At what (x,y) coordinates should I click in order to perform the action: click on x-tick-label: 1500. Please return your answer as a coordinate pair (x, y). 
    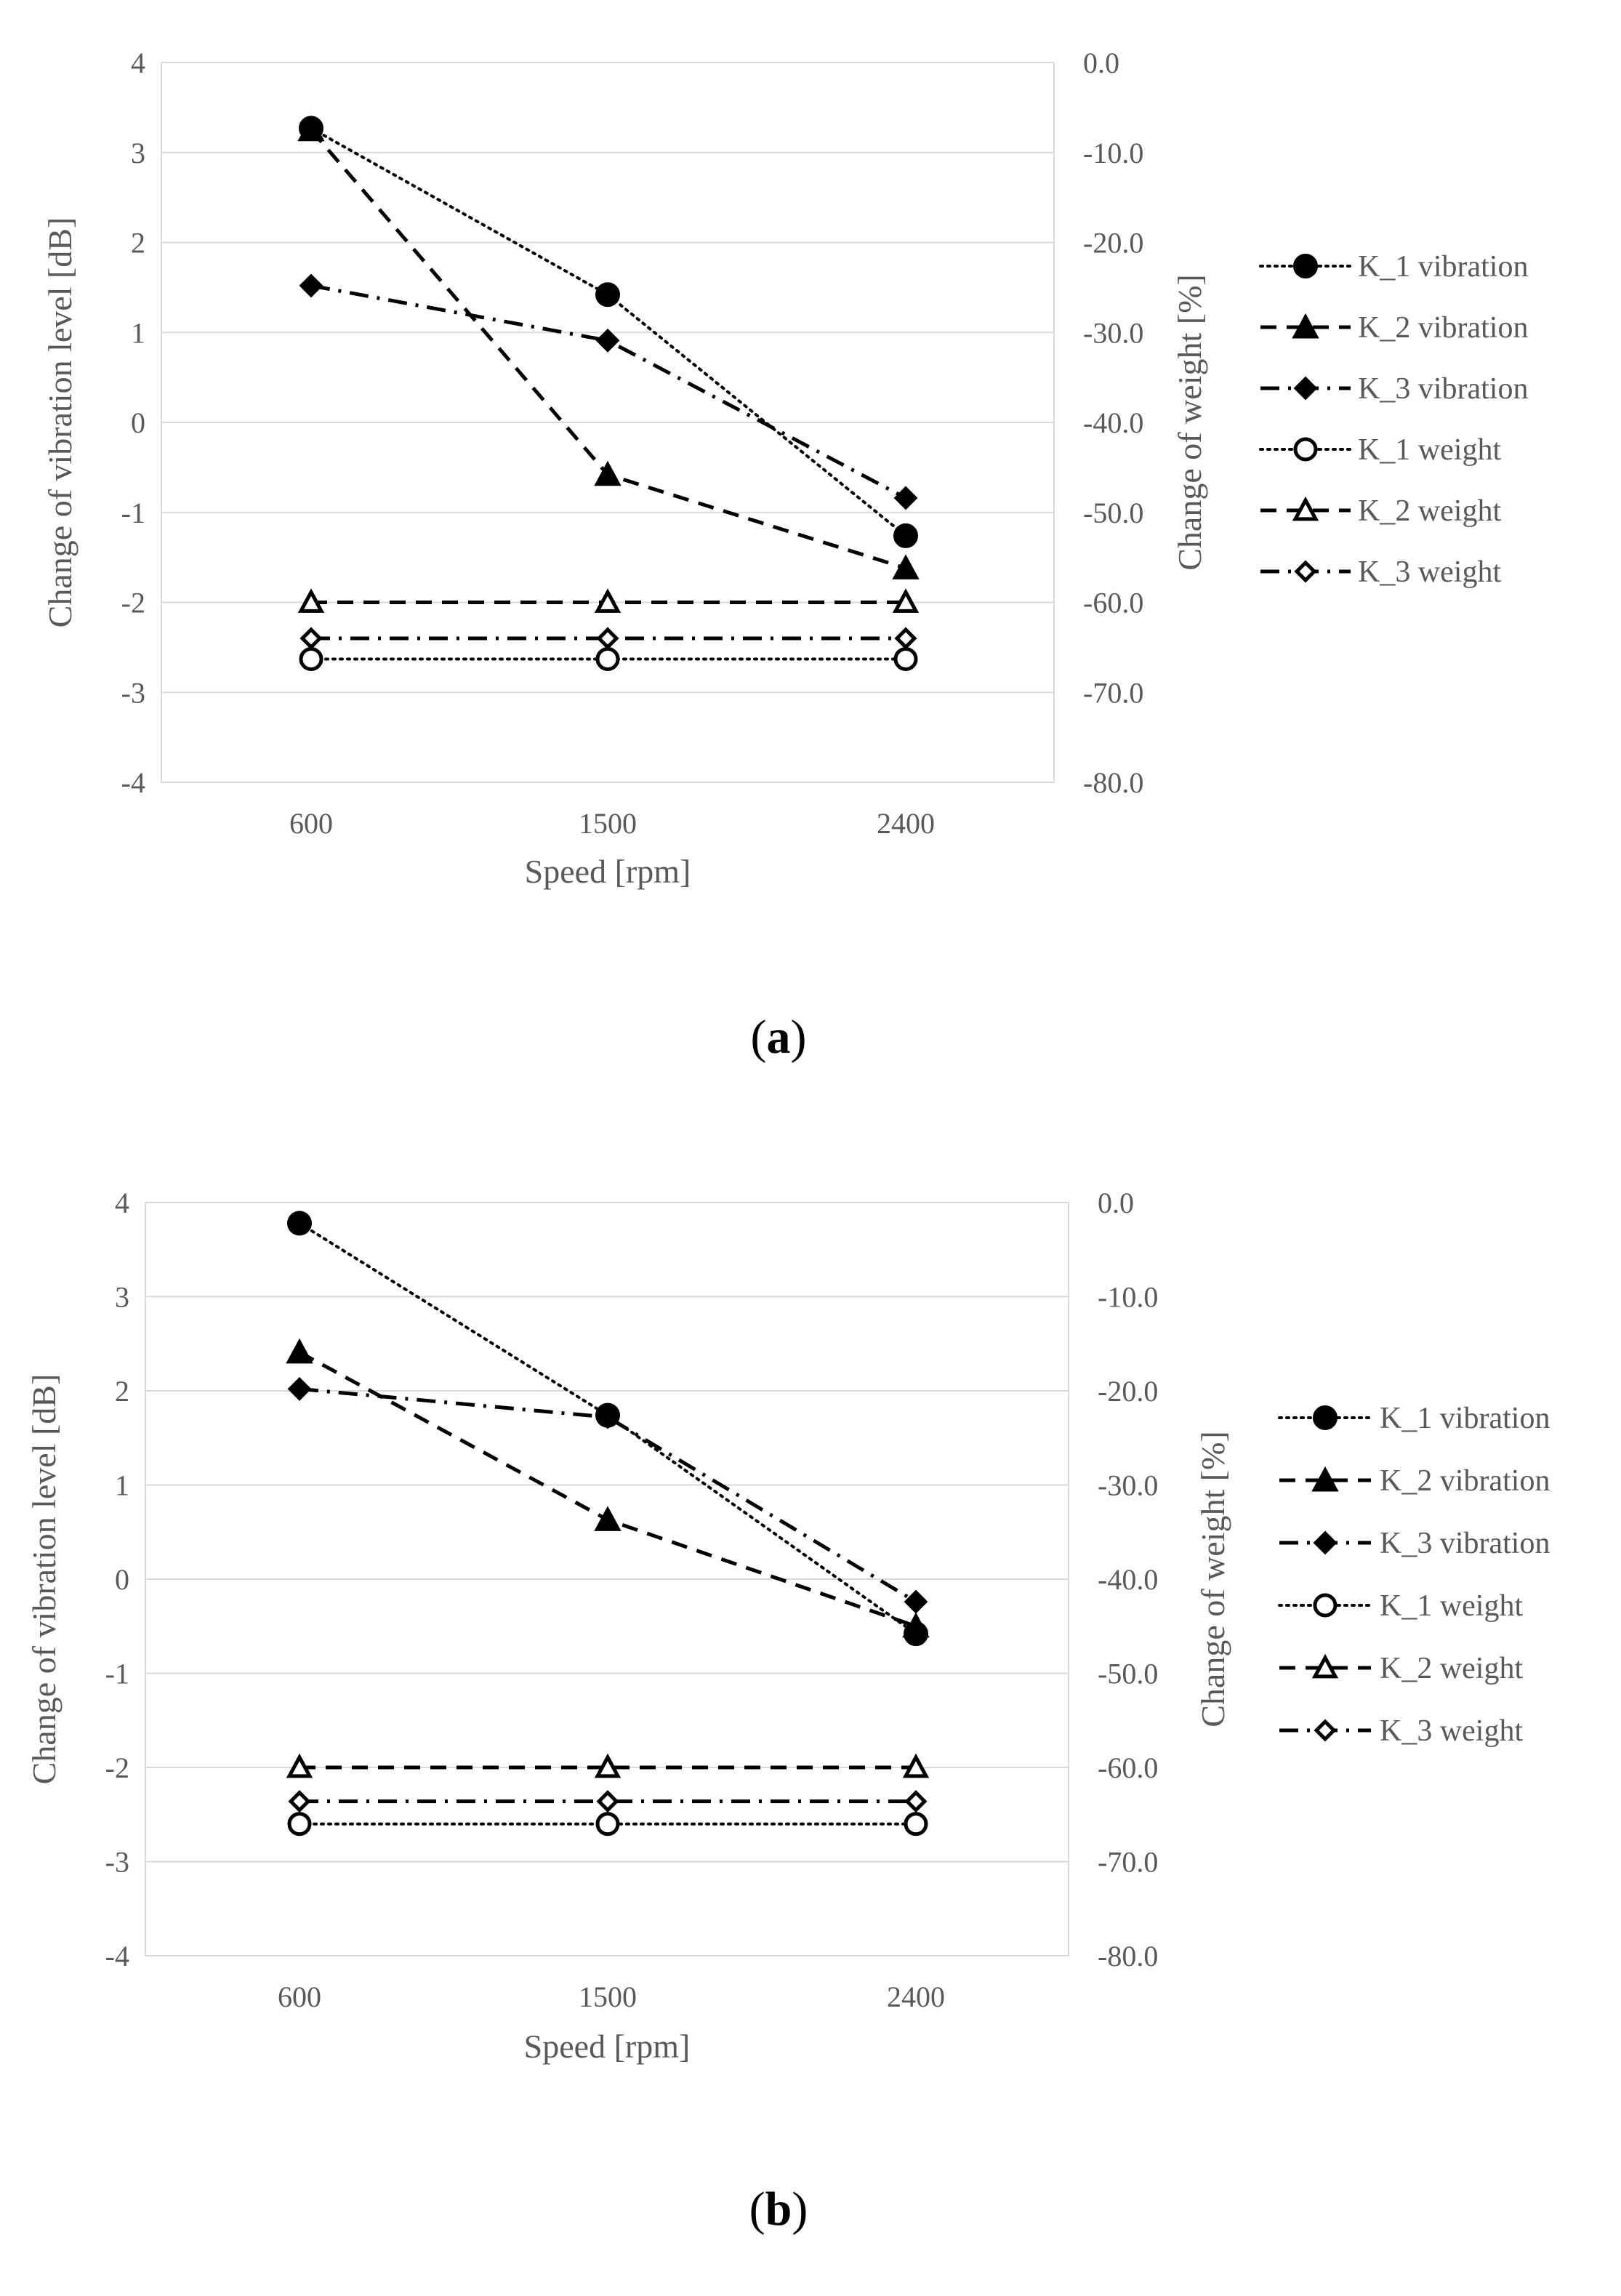
    Looking at the image, I should click on (608, 1997).